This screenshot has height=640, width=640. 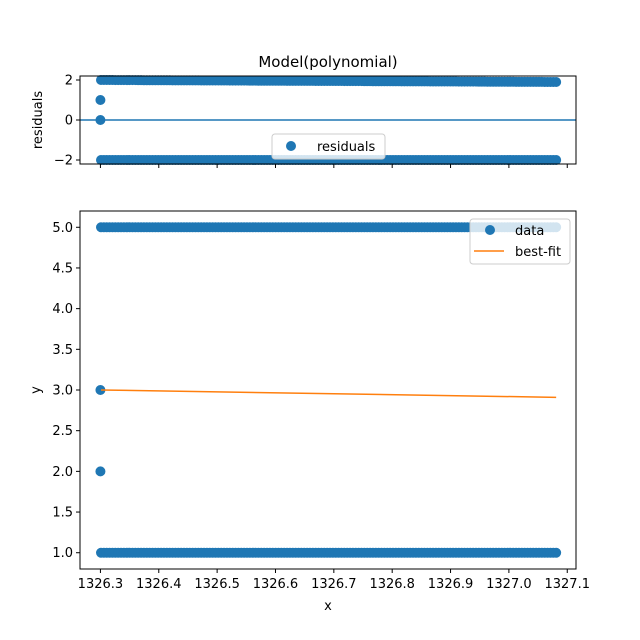 What do you see at coordinates (62, 309) in the screenshot?
I see `fit-y-tick-label: 4.0` at bounding box center [62, 309].